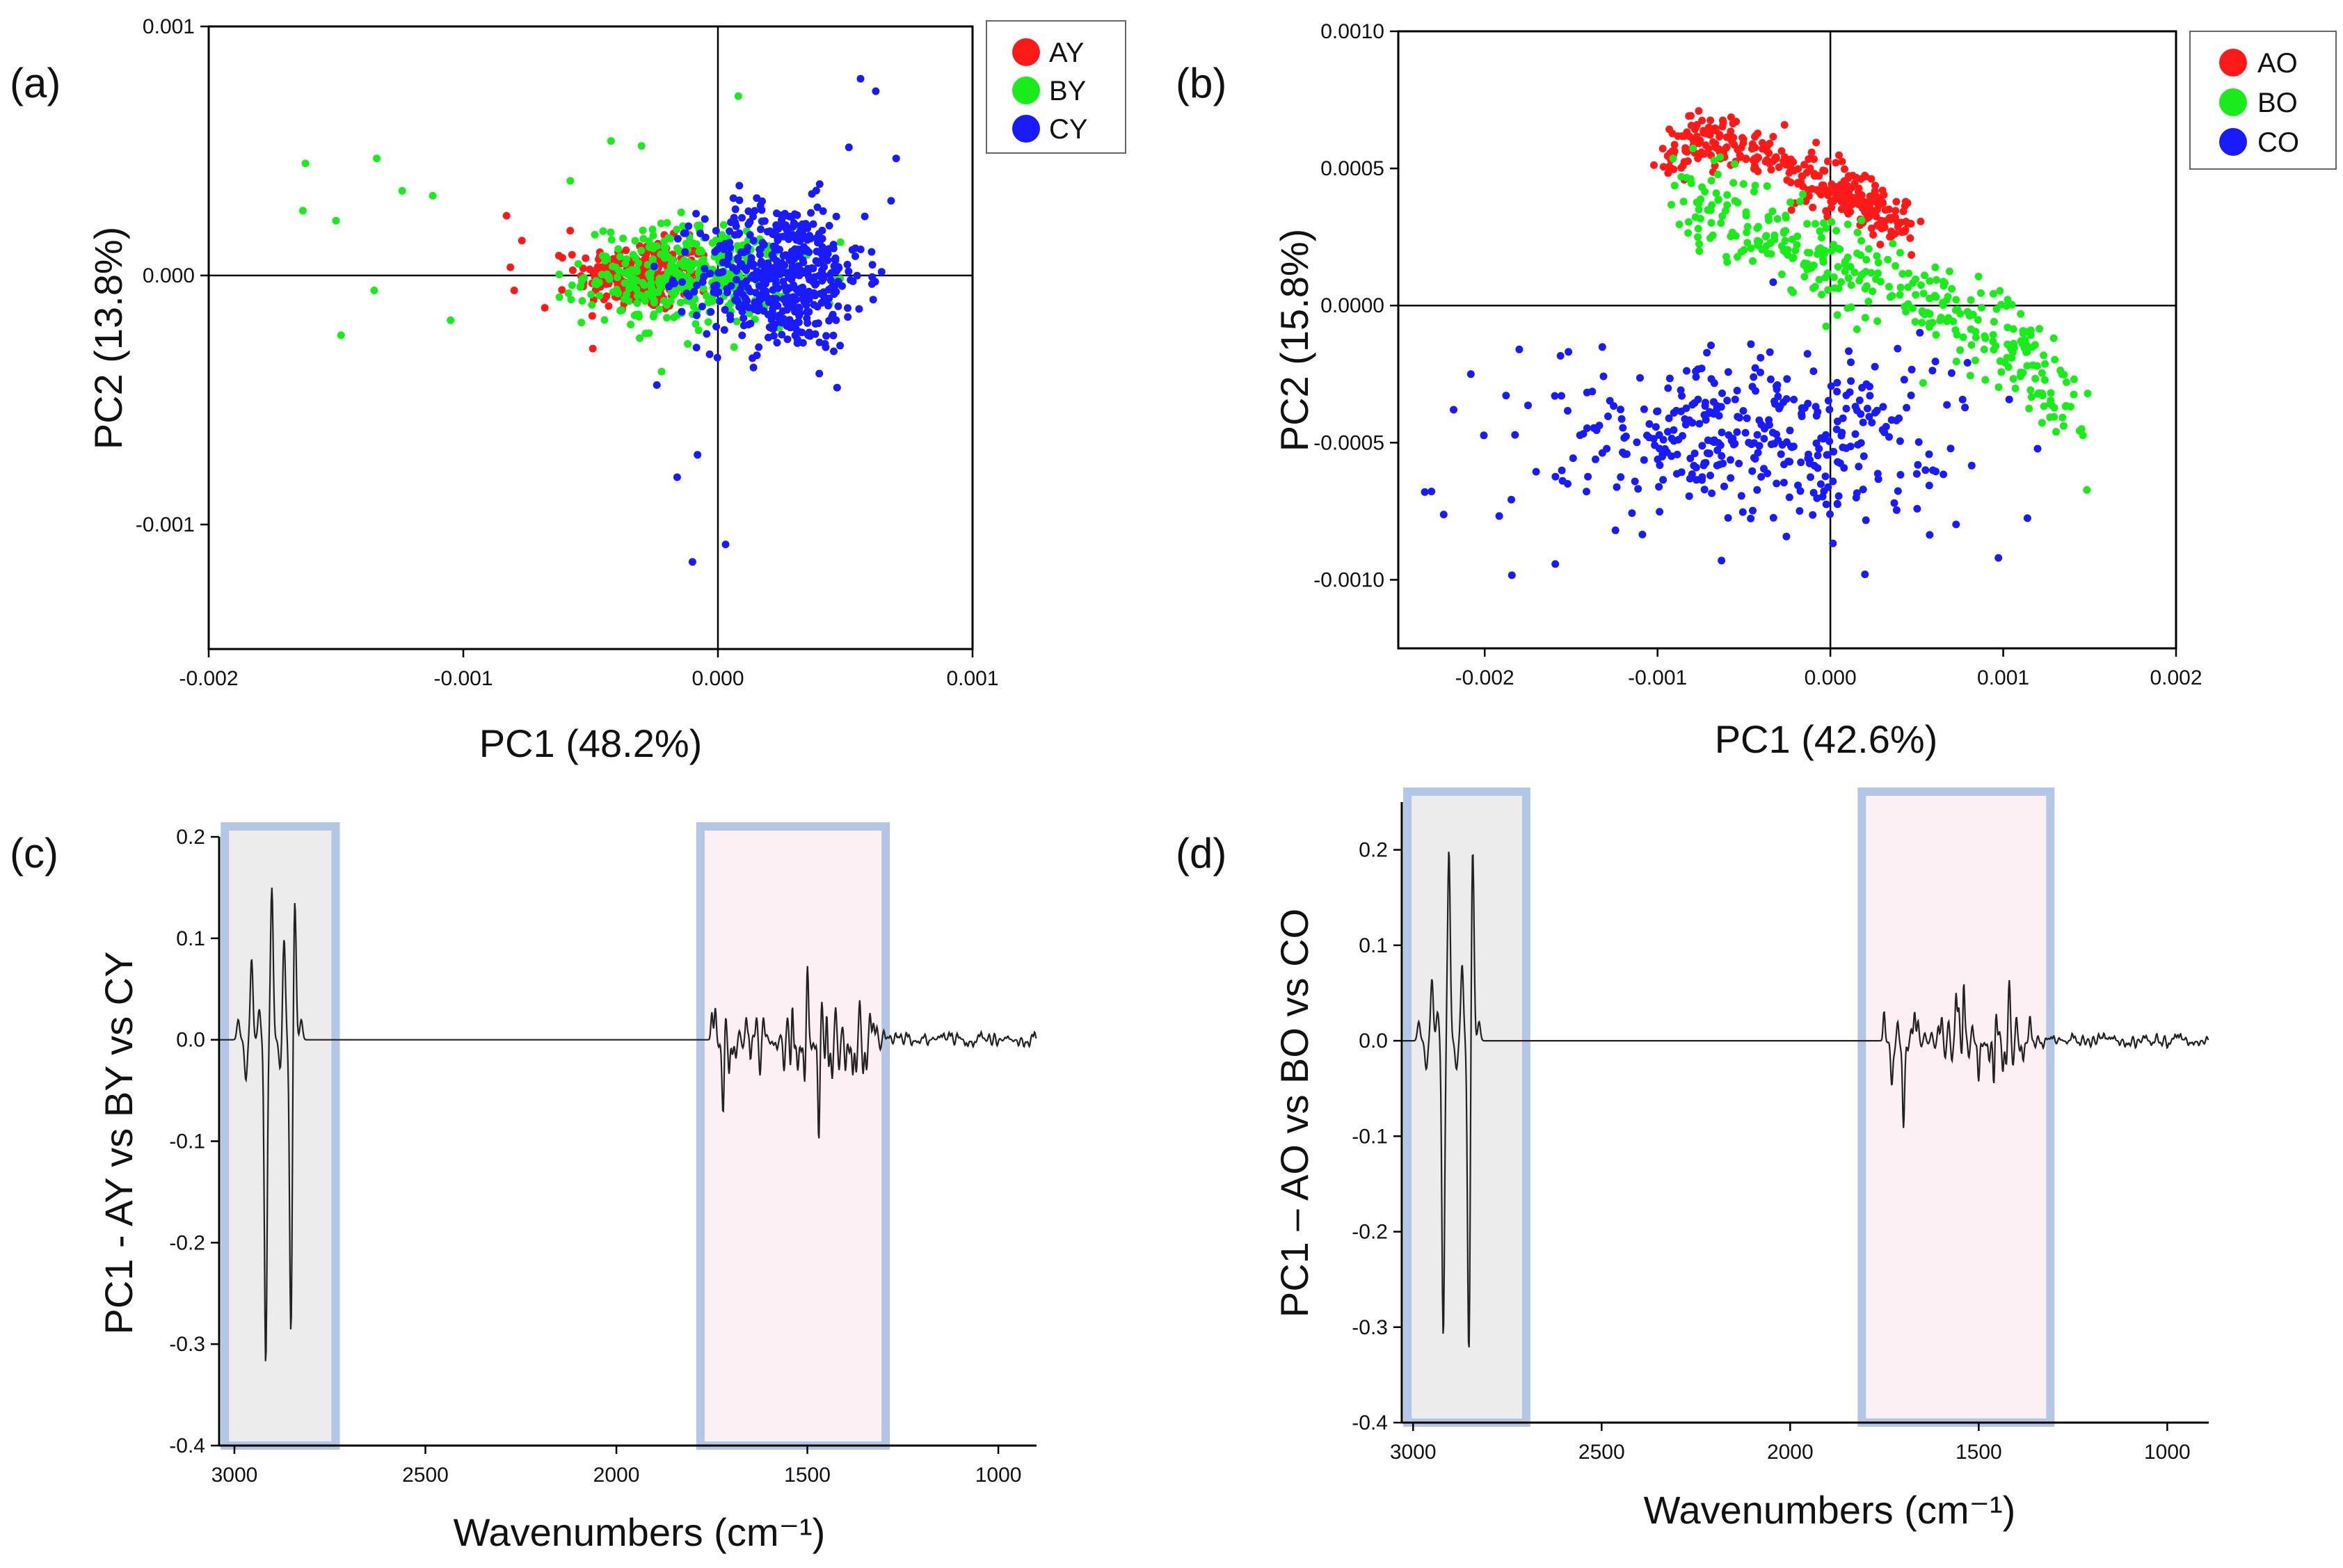 Image resolution: width=2343 pixels, height=1568 pixels. Describe the element at coordinates (1830, 1510) in the screenshot. I see `panel-d-x-label: Wavenumbers (cm⁻¹)` at that location.